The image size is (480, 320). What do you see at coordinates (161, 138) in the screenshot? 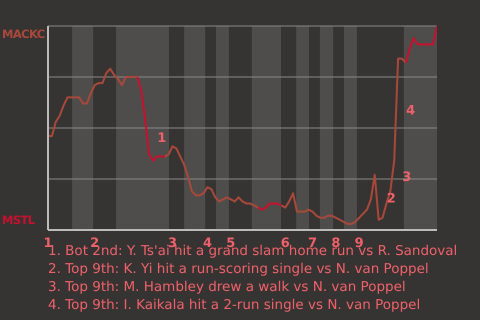
I see `annotation: 1` at bounding box center [161, 138].